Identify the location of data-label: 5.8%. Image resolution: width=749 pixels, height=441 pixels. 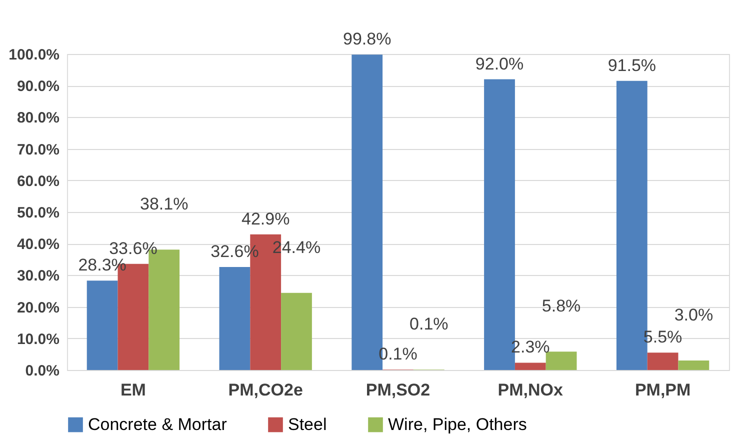
(561, 306).